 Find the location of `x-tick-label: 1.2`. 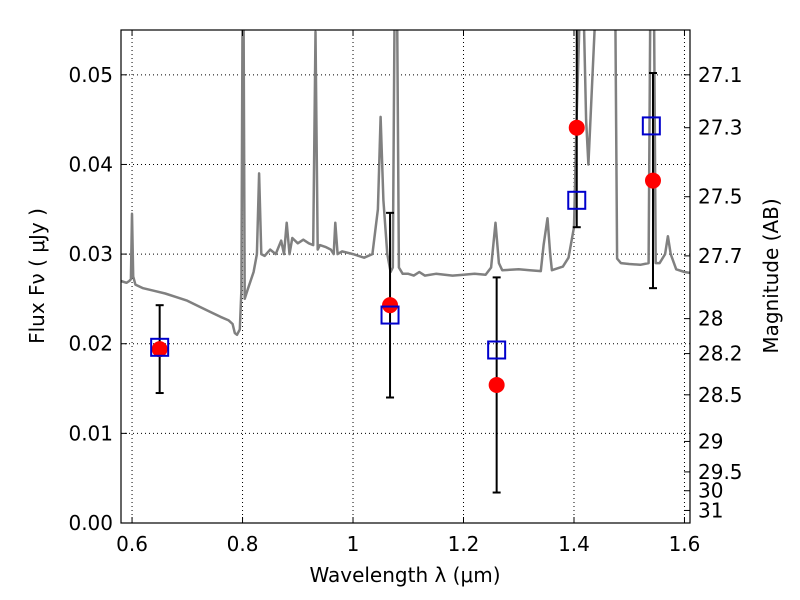

x-tick-label: 1.2 is located at coordinates (464, 544).